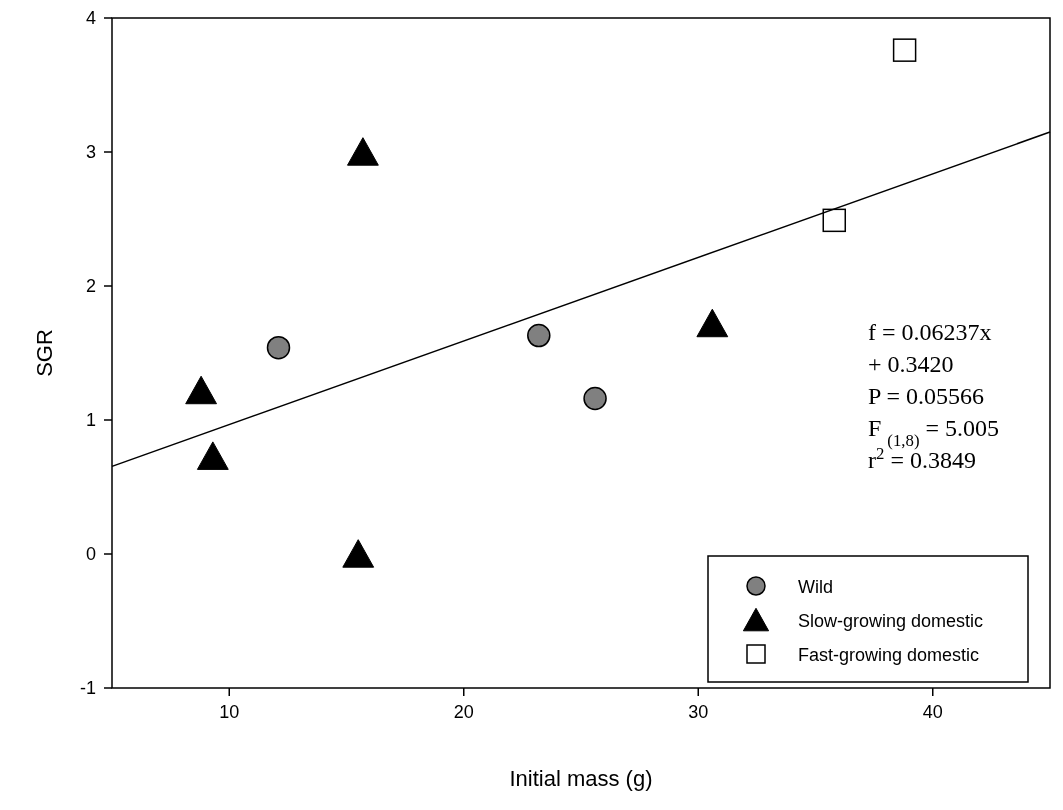 Image resolution: width=1063 pixels, height=810 pixels. What do you see at coordinates (87, 688) in the screenshot?
I see `y-tick-label: -1` at bounding box center [87, 688].